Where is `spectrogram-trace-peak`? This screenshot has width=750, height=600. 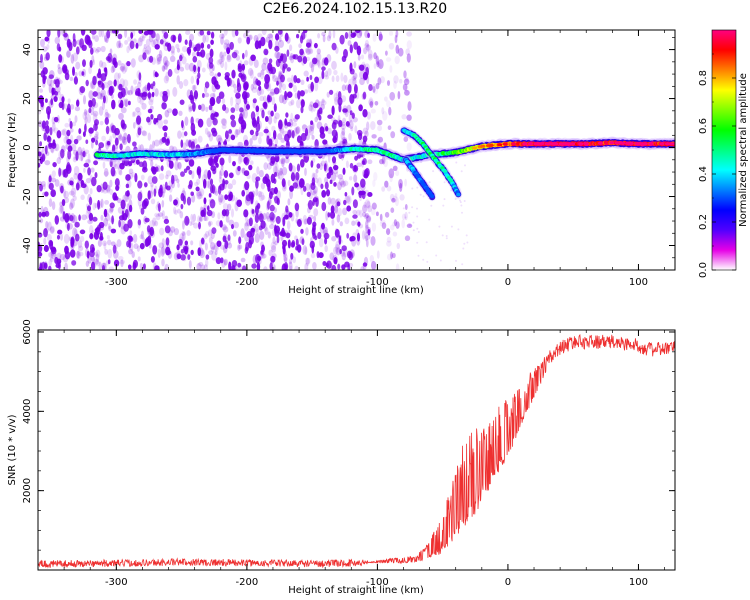
spectrogram-trace-peak is located at coordinates (500, 145).